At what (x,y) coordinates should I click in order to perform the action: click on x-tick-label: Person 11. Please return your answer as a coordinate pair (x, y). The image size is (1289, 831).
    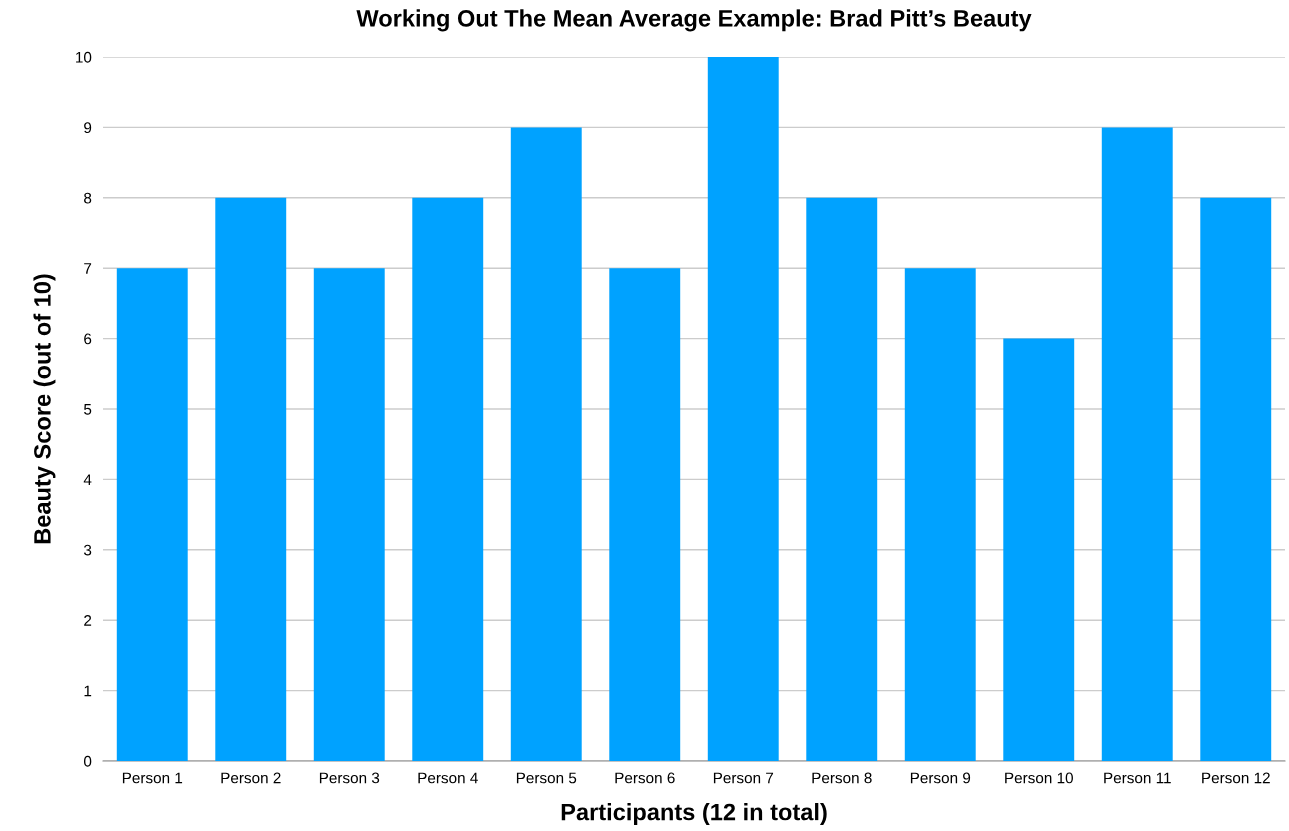
    Looking at the image, I should click on (1137, 778).